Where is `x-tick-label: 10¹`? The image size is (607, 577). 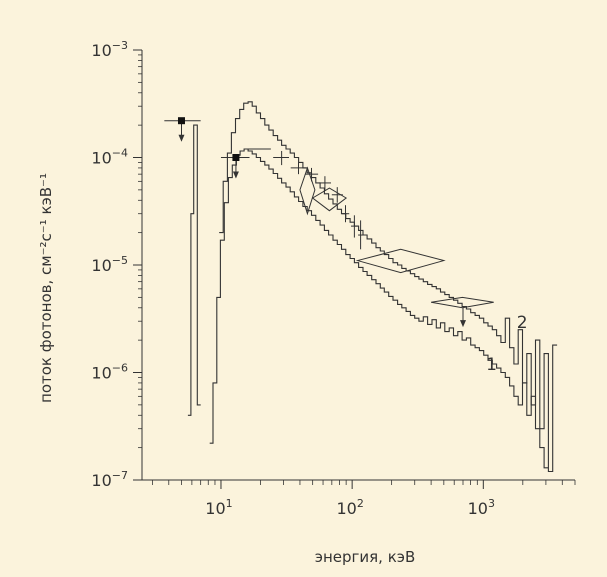 x-tick-label: 10¹ is located at coordinates (218, 507).